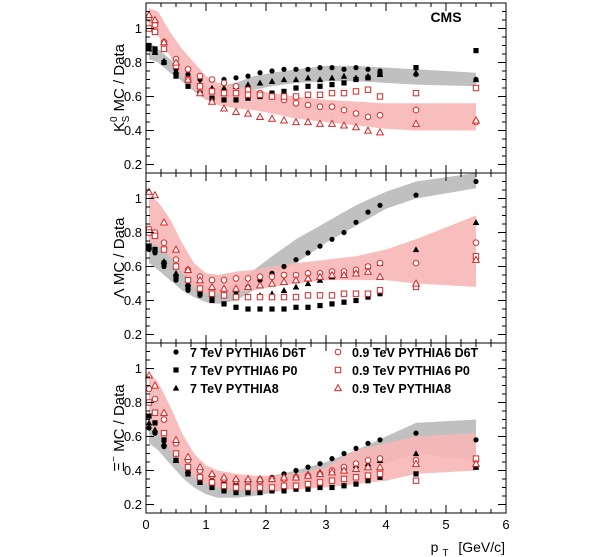 Image resolution: width=600 pixels, height=557 pixels. What do you see at coordinates (119, 127) in the screenshot?
I see `kshort-ylabel-symbol: K` at bounding box center [119, 127].